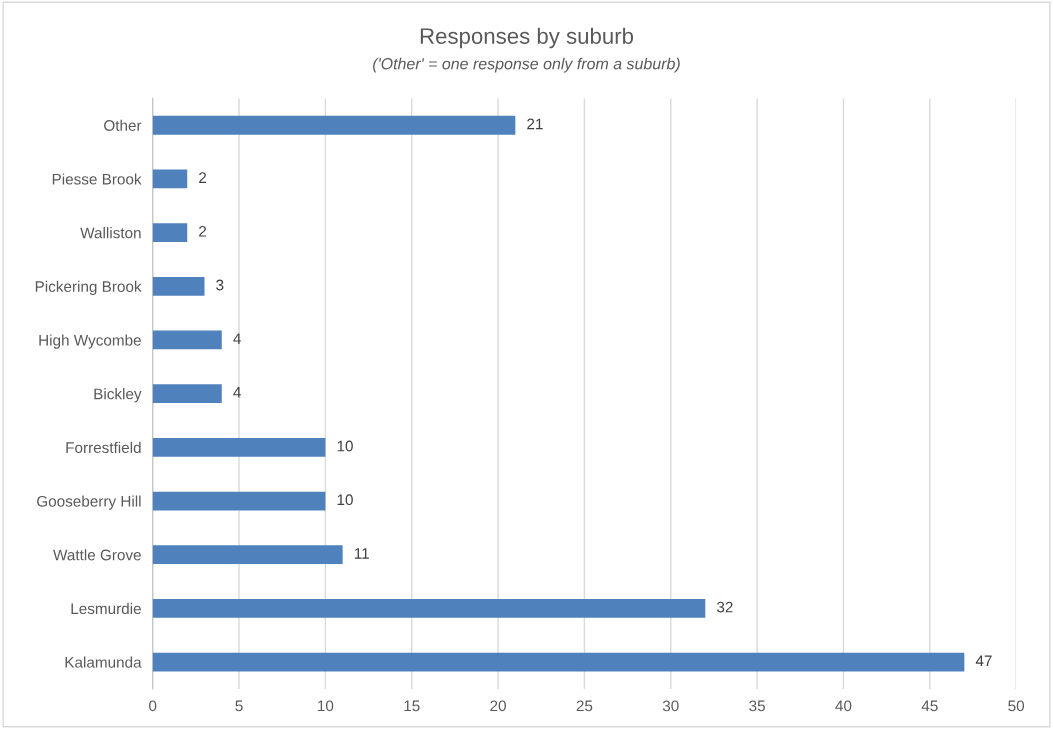 Image resolution: width=1053 pixels, height=729 pixels. What do you see at coordinates (118, 395) in the screenshot?
I see `y-tick-label: Bickley` at bounding box center [118, 395].